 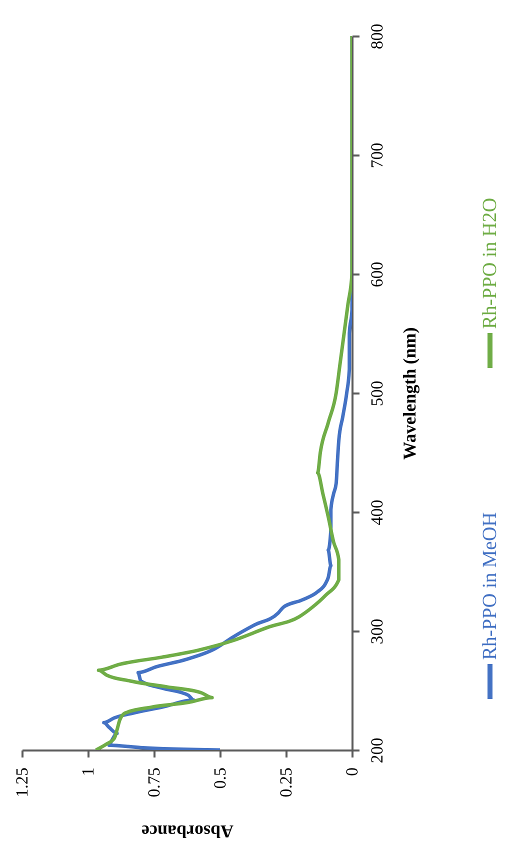 What do you see at coordinates (187, 831) in the screenshot?
I see `x-axis-title: Absorbance` at bounding box center [187, 831].